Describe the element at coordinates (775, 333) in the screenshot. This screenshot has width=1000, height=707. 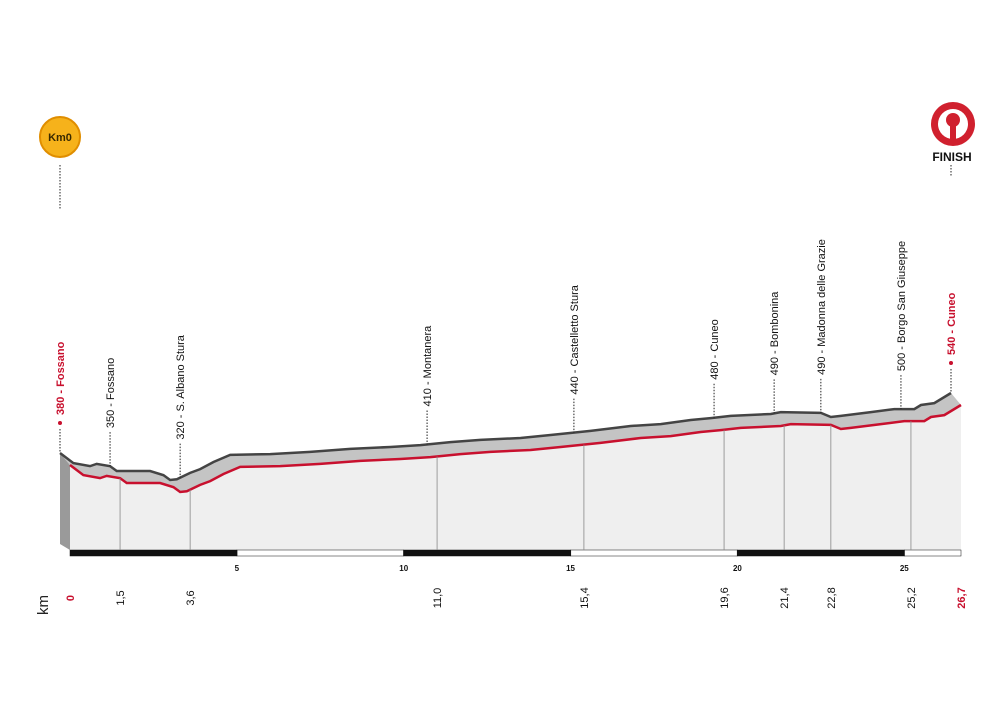
I see `waypoint-label: 490 - Bombonina` at that location.